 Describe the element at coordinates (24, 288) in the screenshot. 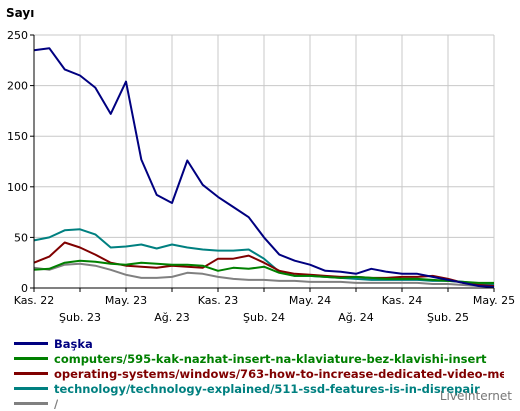

I see `y-tick-label: 0` at that location.